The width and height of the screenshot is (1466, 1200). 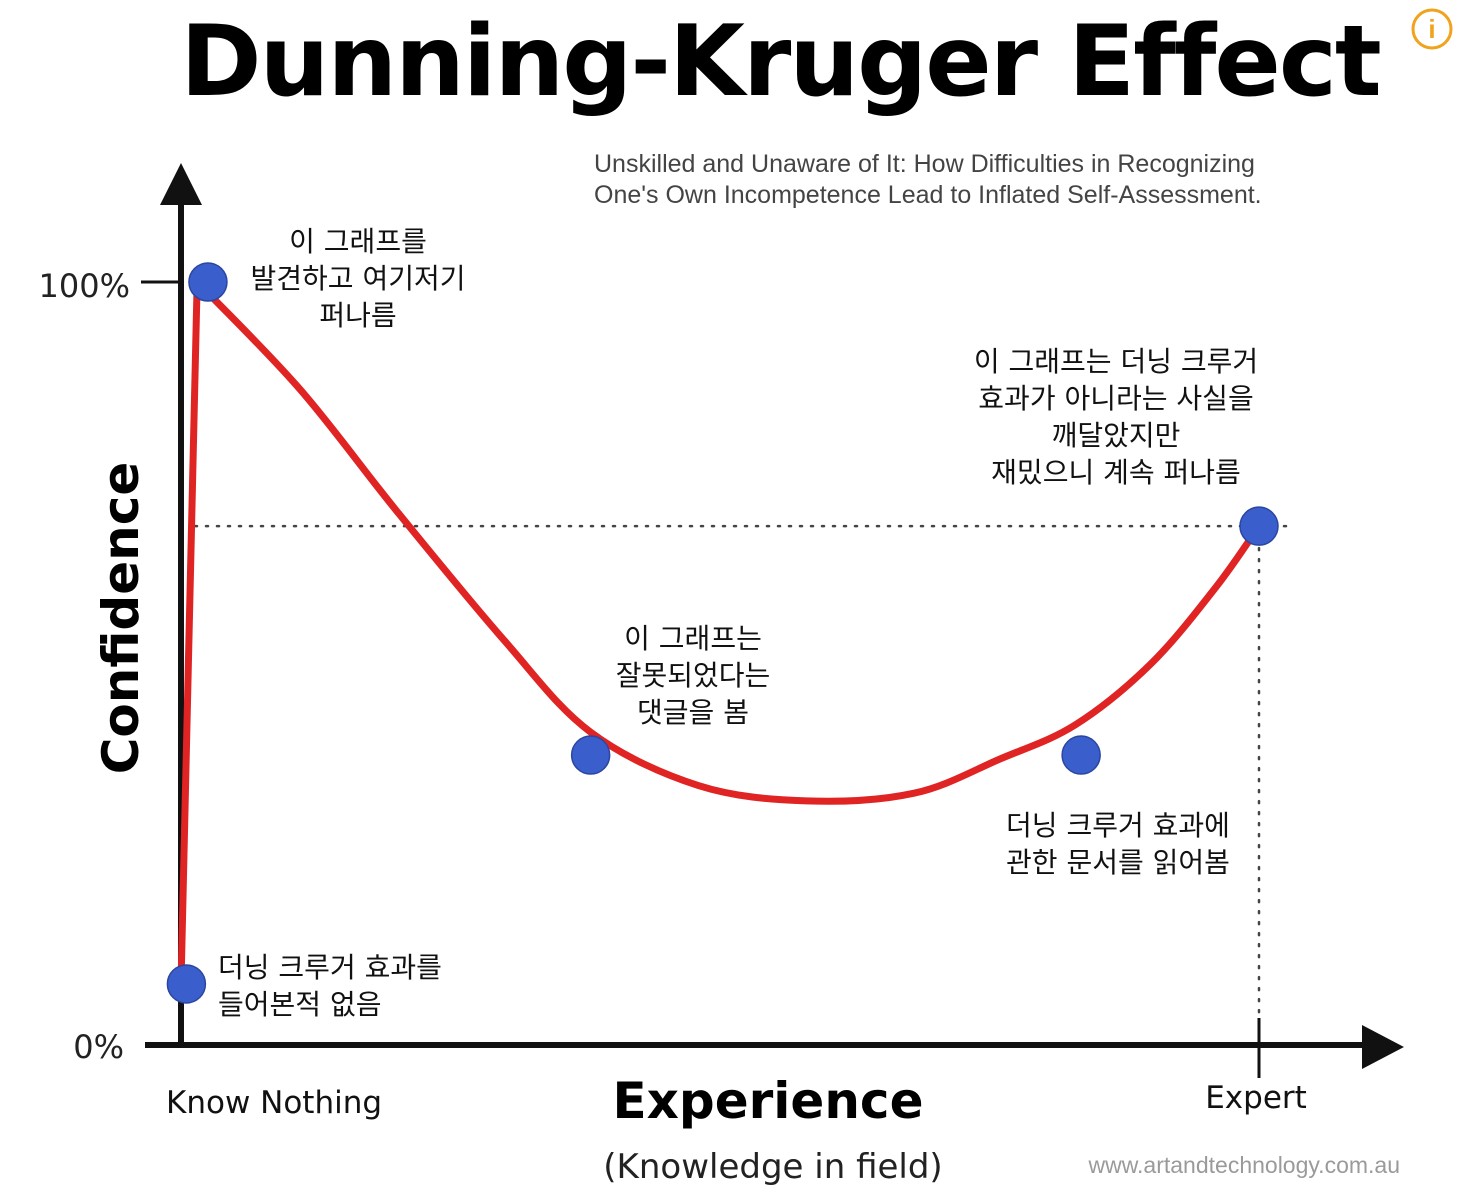 I want to click on chart-title: Dunning-Kruger Effect, so click(x=780, y=62).